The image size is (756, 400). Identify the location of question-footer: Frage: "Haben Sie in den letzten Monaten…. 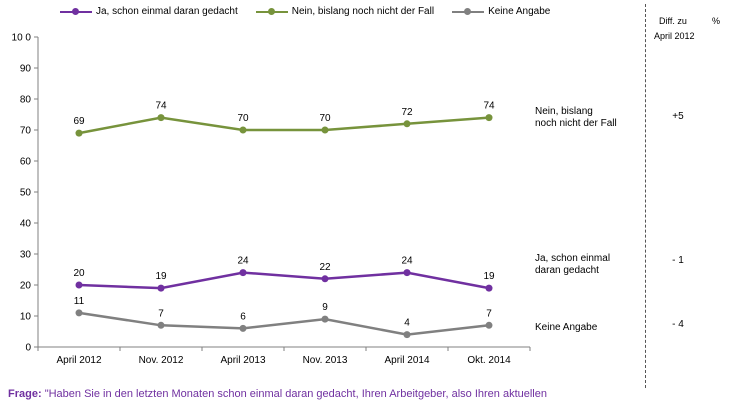
(277, 394).